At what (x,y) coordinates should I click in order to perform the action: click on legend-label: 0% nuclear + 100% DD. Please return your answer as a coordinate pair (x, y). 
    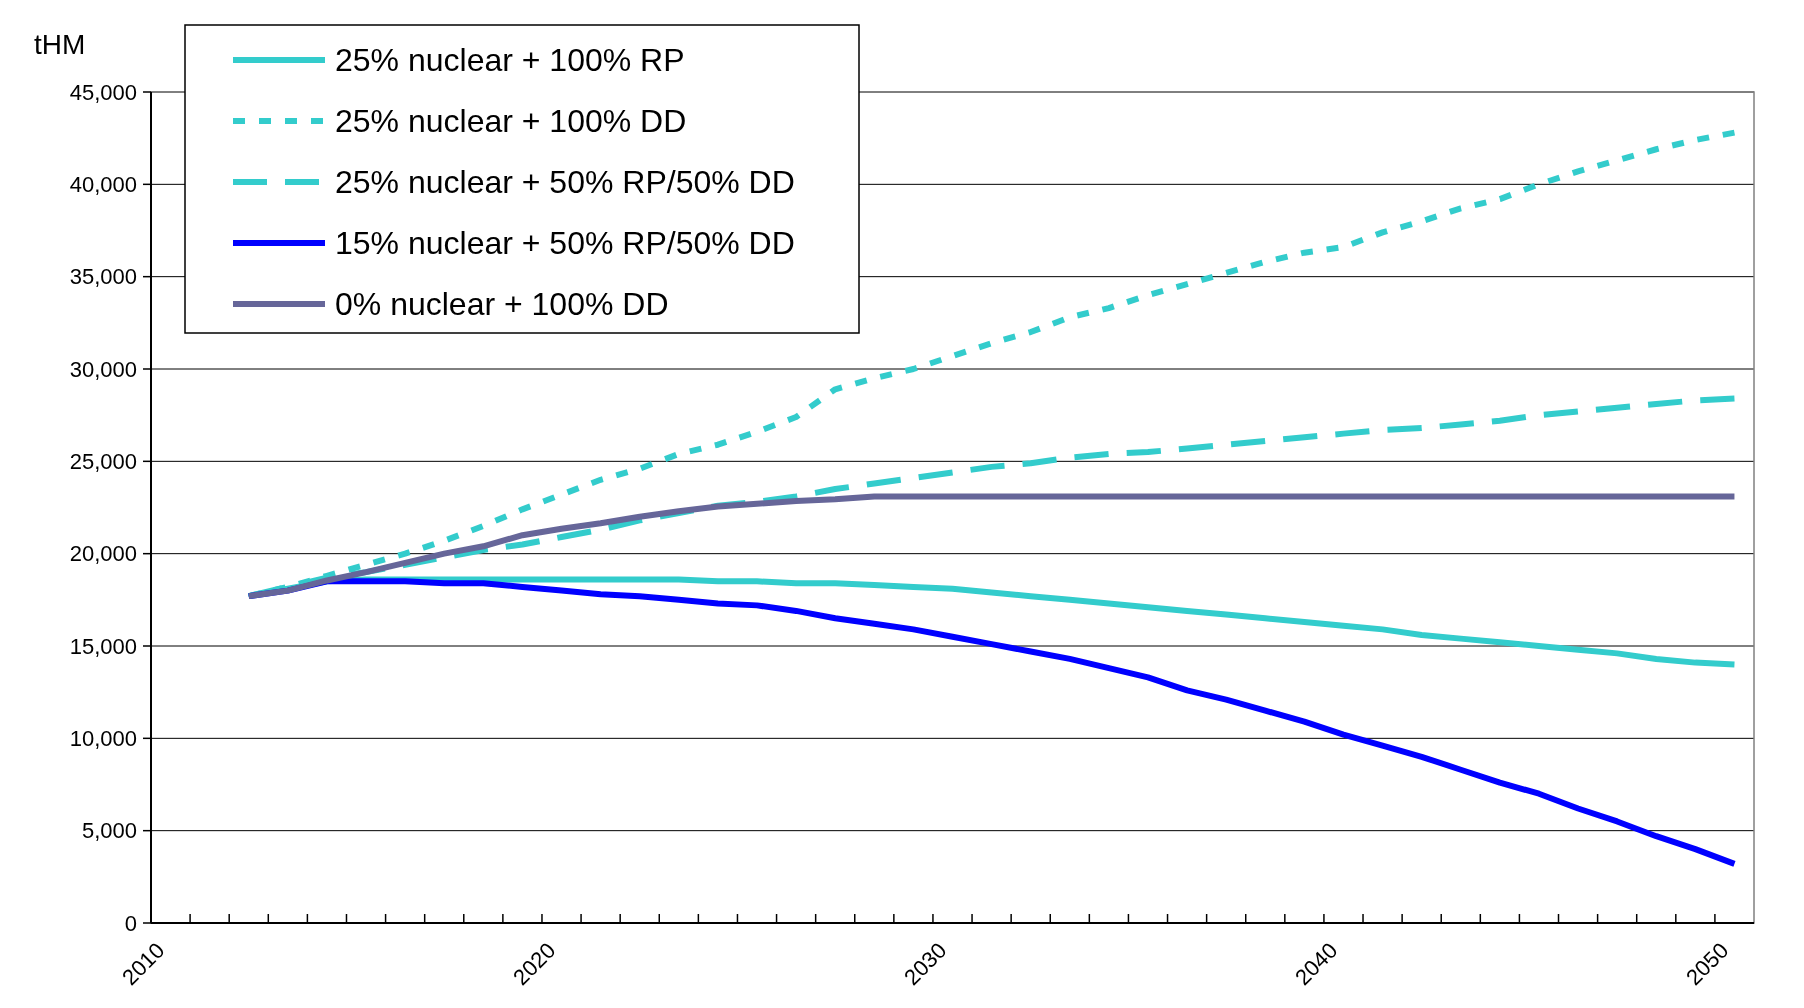
    Looking at the image, I should click on (502, 304).